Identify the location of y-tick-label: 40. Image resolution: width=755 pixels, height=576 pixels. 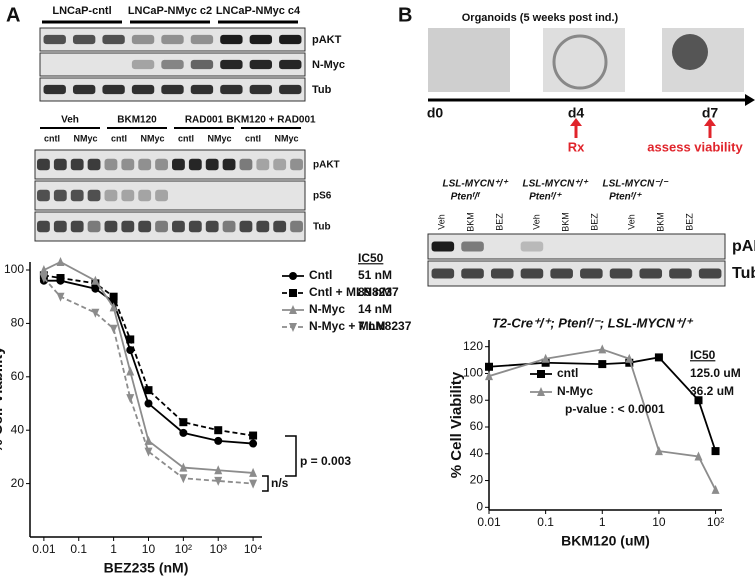
(18, 429).